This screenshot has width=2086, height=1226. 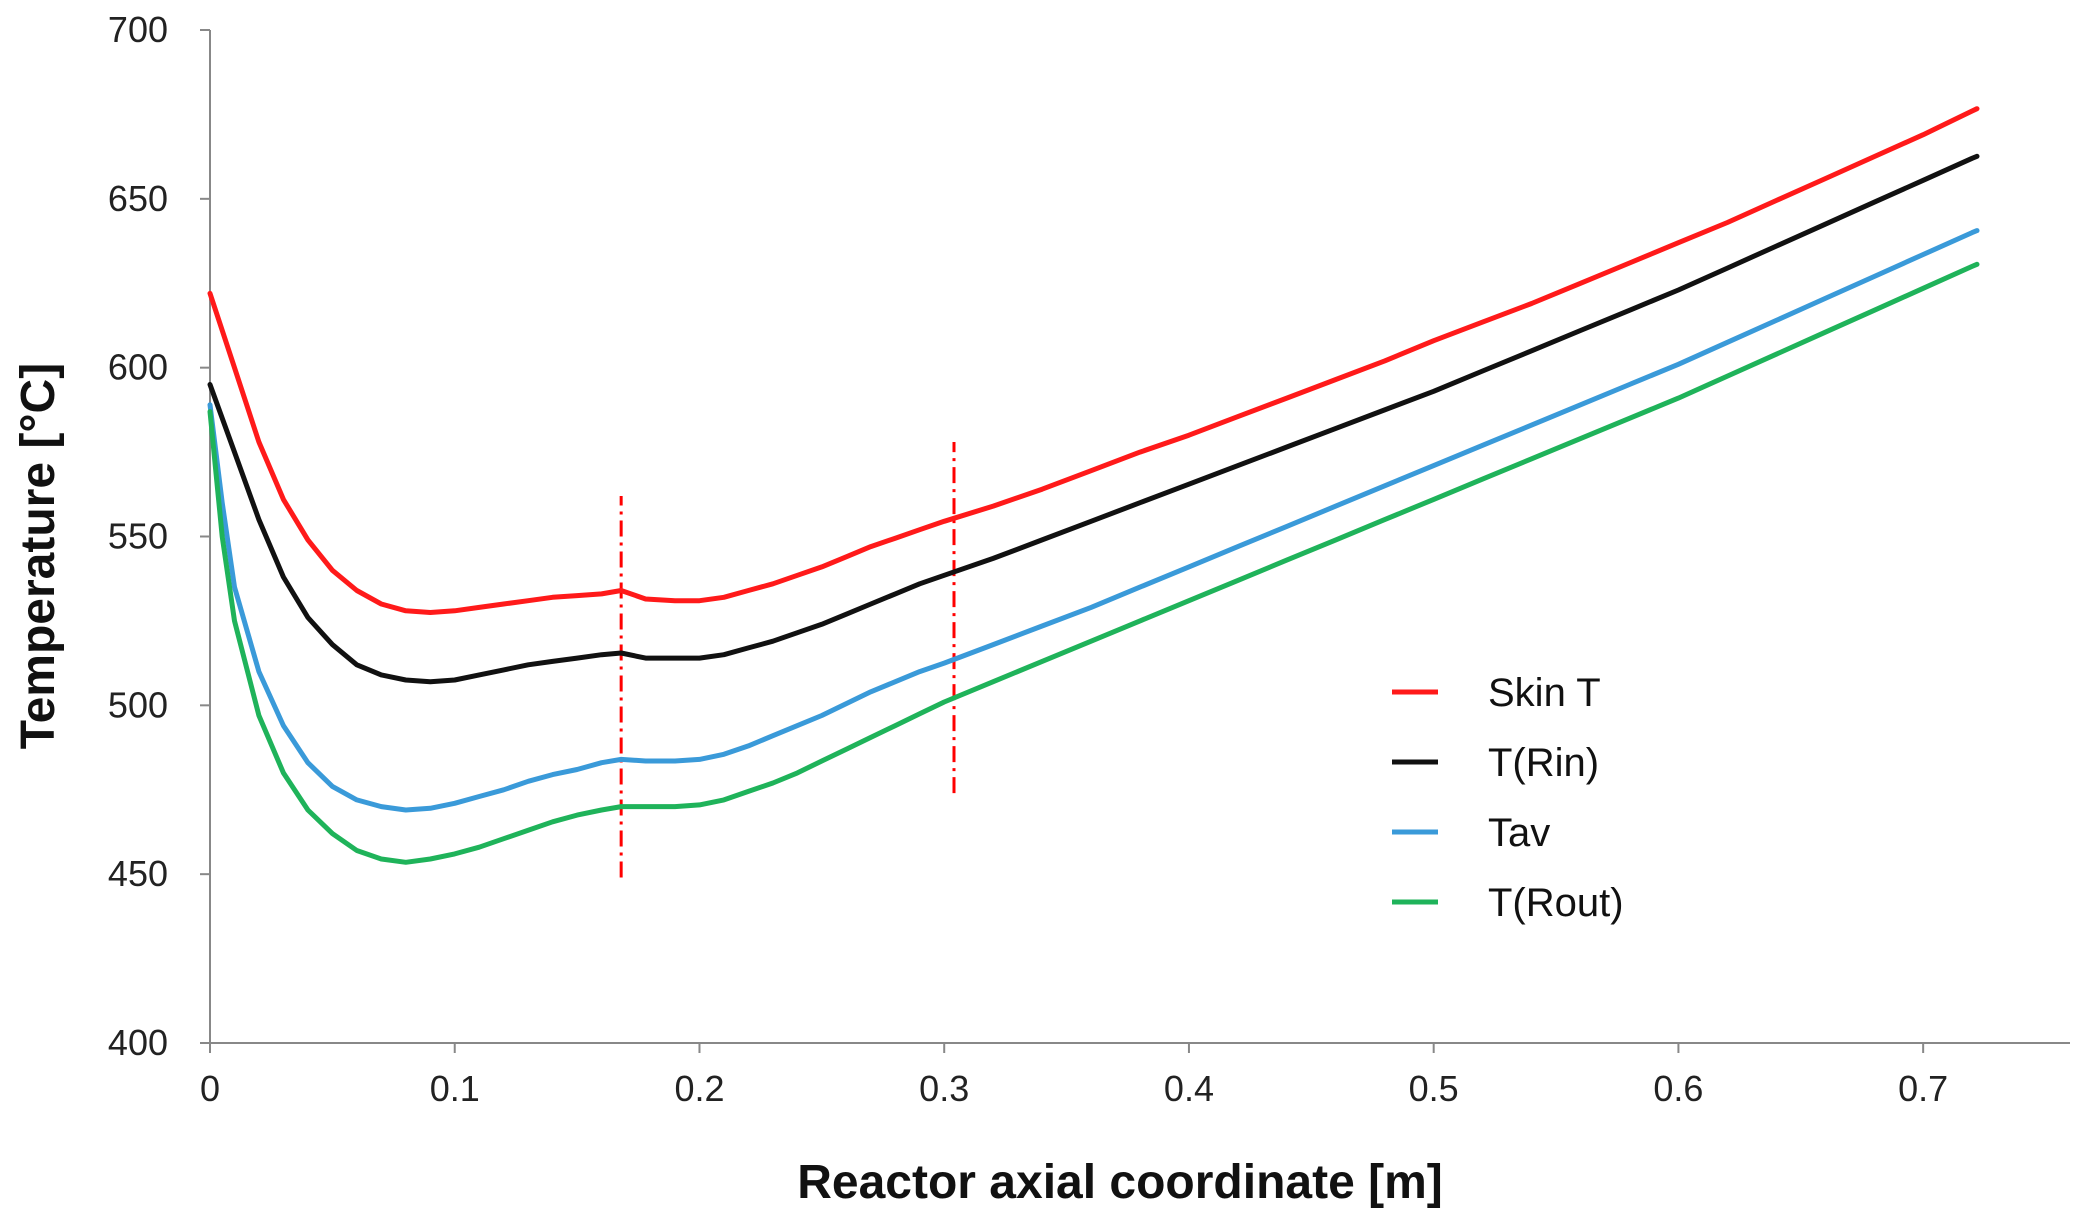 I want to click on y-tick-label: 500, so click(x=138, y=704).